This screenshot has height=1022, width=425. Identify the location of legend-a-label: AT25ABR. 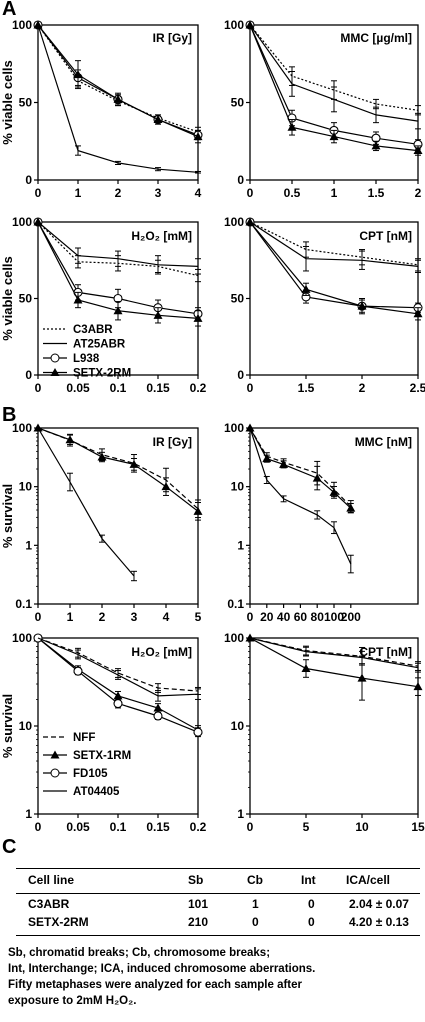
(99, 345).